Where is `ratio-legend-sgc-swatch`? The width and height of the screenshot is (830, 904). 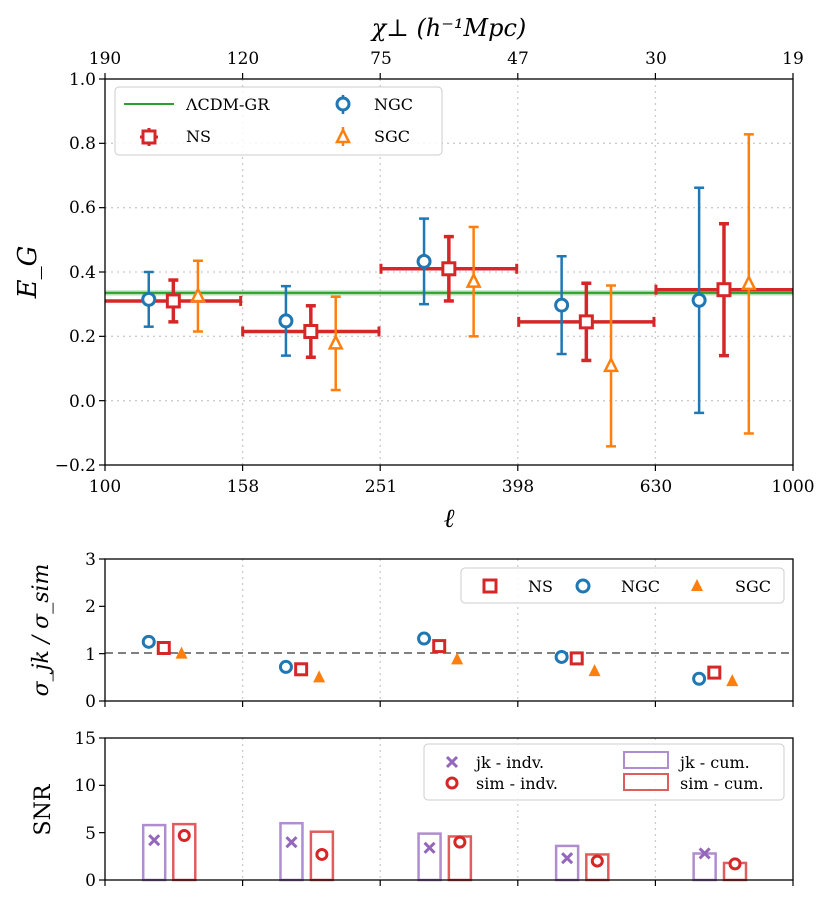 ratio-legend-sgc-swatch is located at coordinates (697, 585).